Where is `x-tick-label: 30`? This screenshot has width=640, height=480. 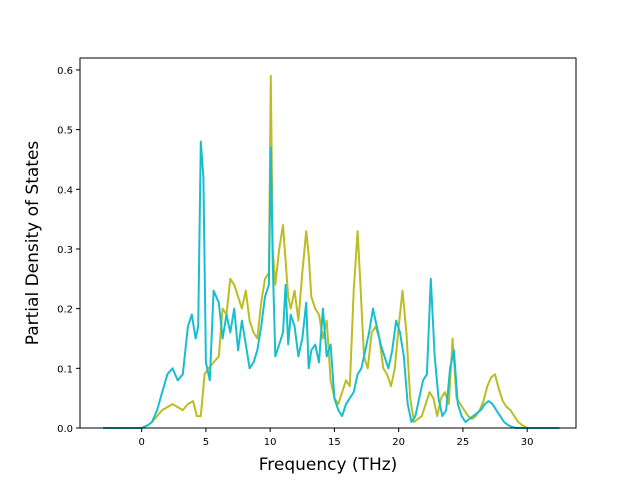 x-tick-label: 30 is located at coordinates (527, 442).